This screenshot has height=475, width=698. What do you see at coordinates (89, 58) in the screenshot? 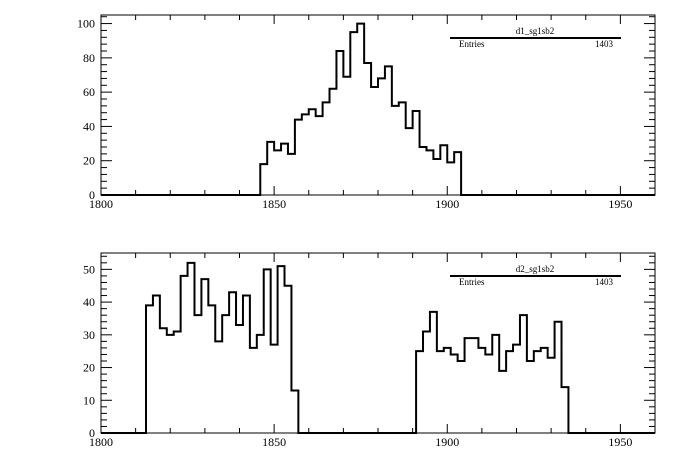
I see `y-tick-label: 80` at bounding box center [89, 58].